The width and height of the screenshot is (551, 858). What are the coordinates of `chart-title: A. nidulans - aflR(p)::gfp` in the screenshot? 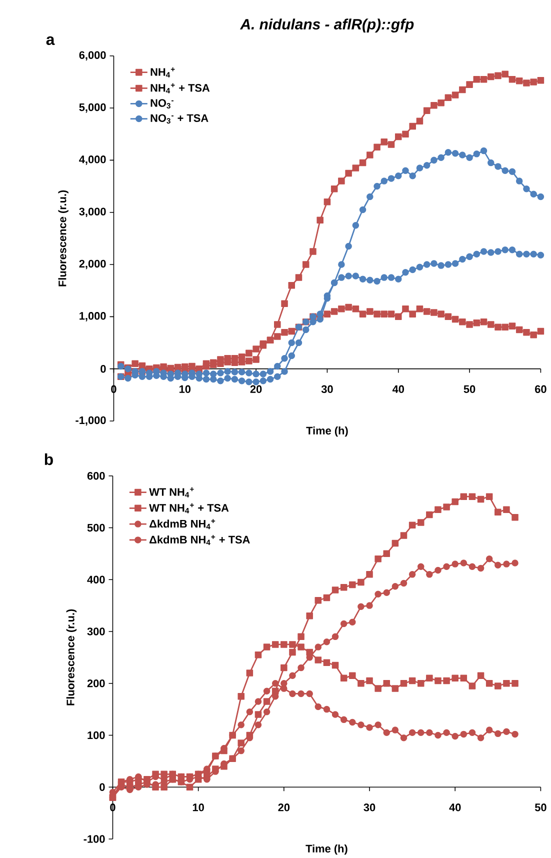 It's located at (327, 25).